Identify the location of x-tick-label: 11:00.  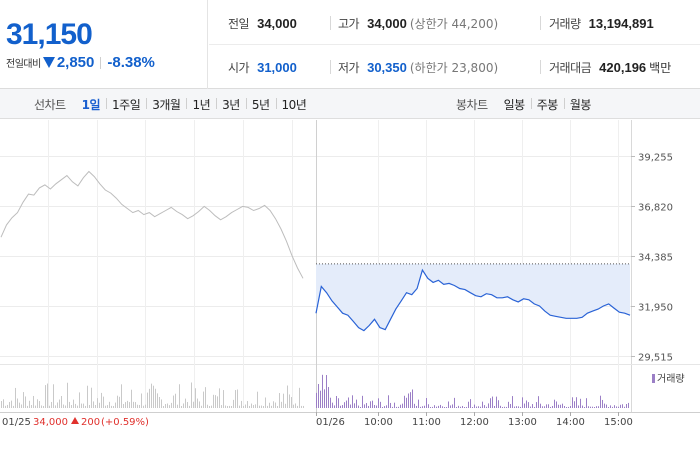
(426, 422).